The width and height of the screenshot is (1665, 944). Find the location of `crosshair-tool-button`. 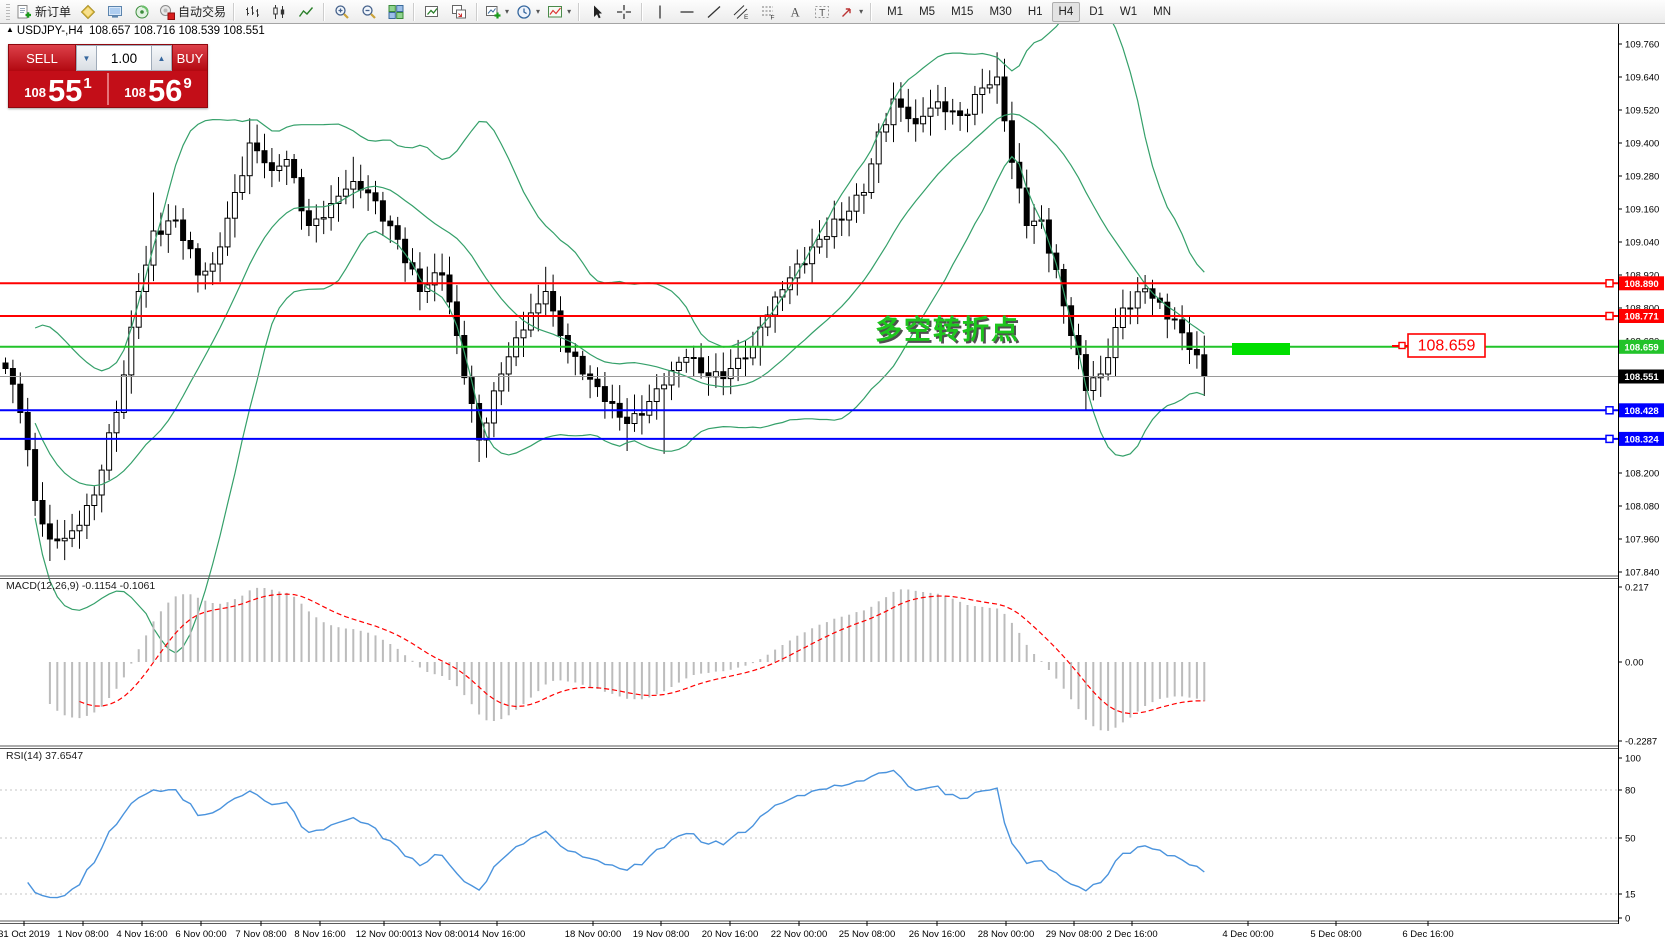

crosshair-tool-button is located at coordinates (624, 12).